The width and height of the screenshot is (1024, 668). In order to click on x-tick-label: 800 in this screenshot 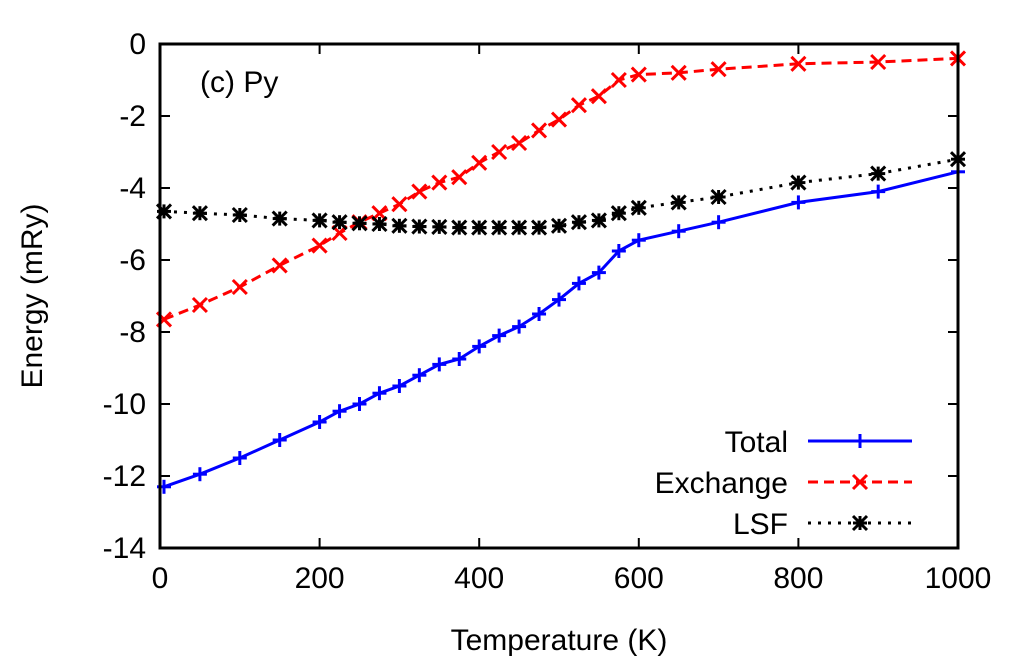, I will do `click(798, 578)`.